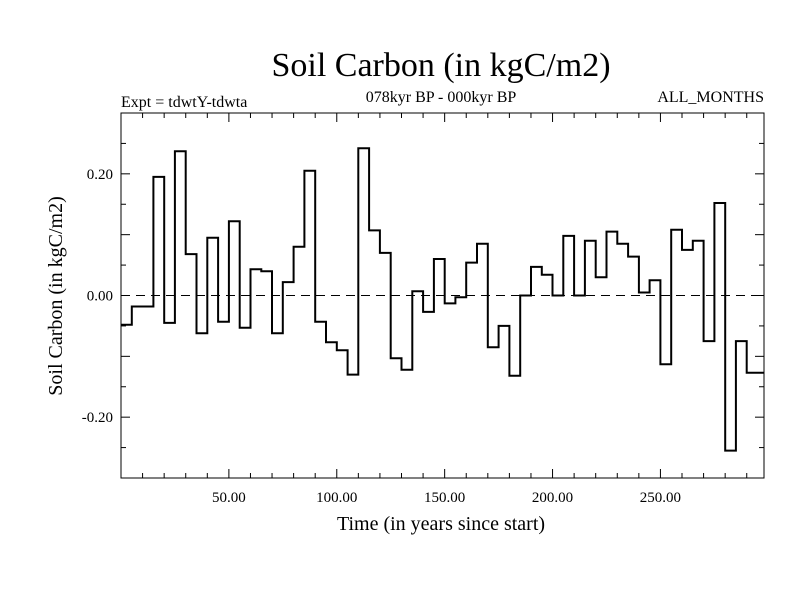  I want to click on y-tick-label: 0.20, so click(100, 175).